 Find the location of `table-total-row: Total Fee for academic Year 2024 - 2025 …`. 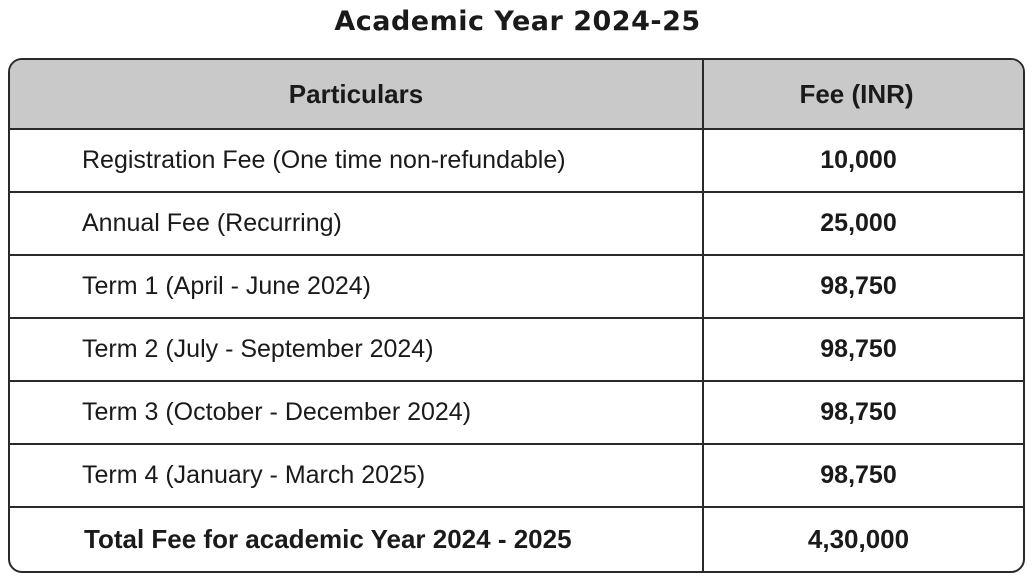

table-total-row: Total Fee for academic Year 2024 - 2025 … is located at coordinates (516, 539).